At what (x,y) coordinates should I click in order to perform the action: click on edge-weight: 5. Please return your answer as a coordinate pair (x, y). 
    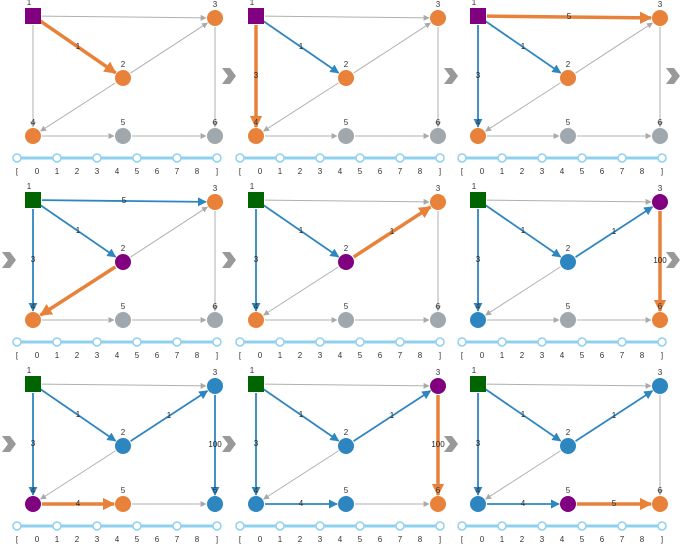
    Looking at the image, I should click on (614, 503).